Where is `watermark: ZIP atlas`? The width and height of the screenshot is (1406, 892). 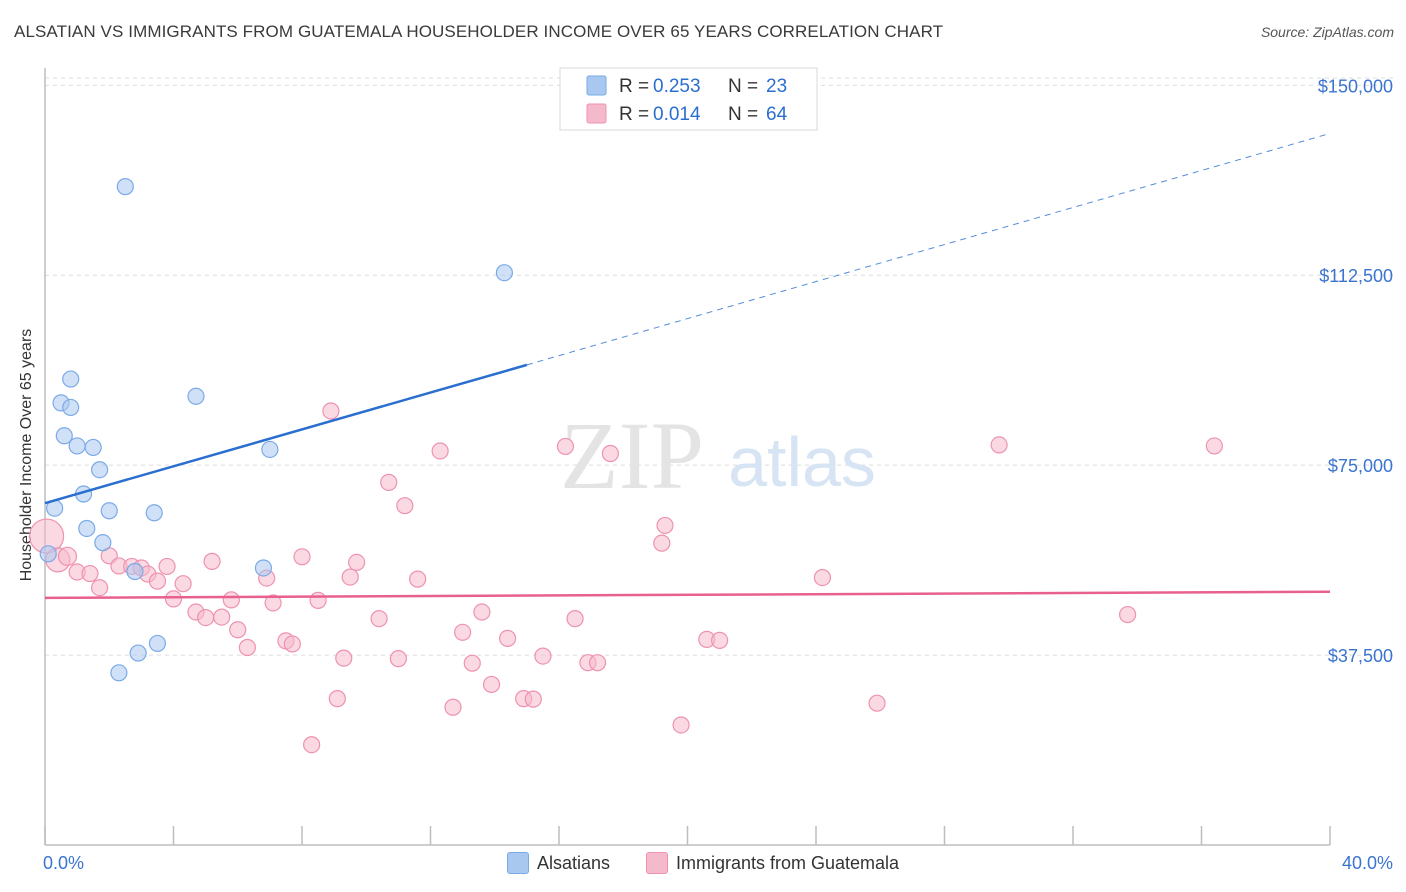
watermark: ZIP atlas is located at coordinates (718, 455).